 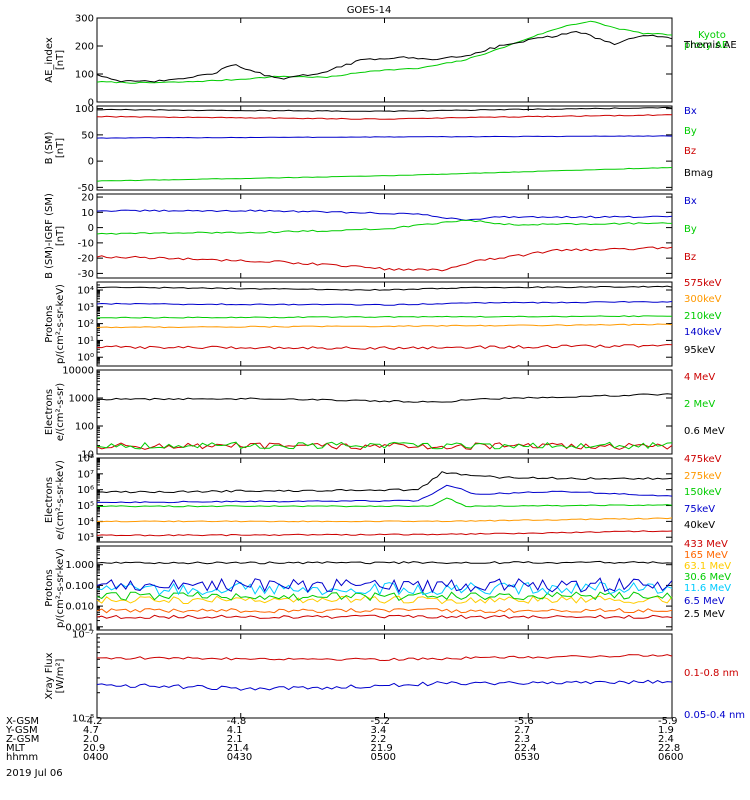 I want to click on y-tick-label: -20, so click(x=86, y=259).